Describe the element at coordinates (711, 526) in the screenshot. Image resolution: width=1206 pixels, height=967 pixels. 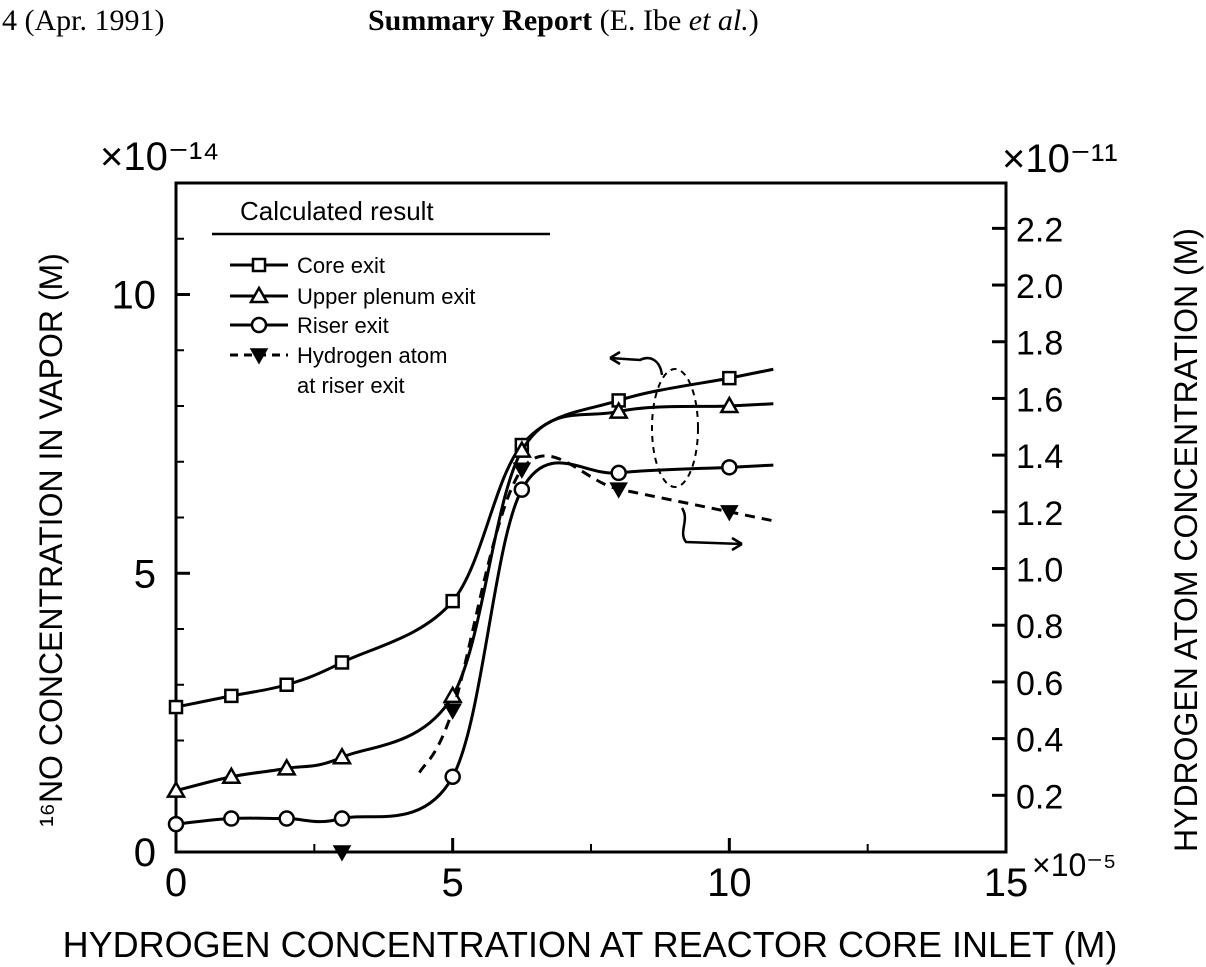
I see `right-axis-arrow` at that location.